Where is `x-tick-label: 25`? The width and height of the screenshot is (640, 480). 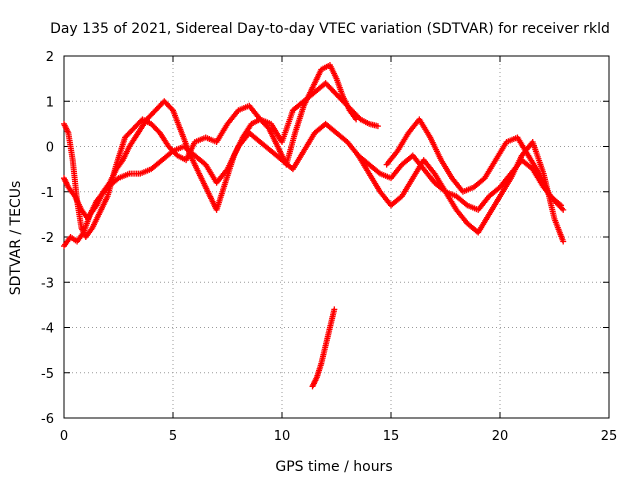
x-tick-label: 25 is located at coordinates (609, 436).